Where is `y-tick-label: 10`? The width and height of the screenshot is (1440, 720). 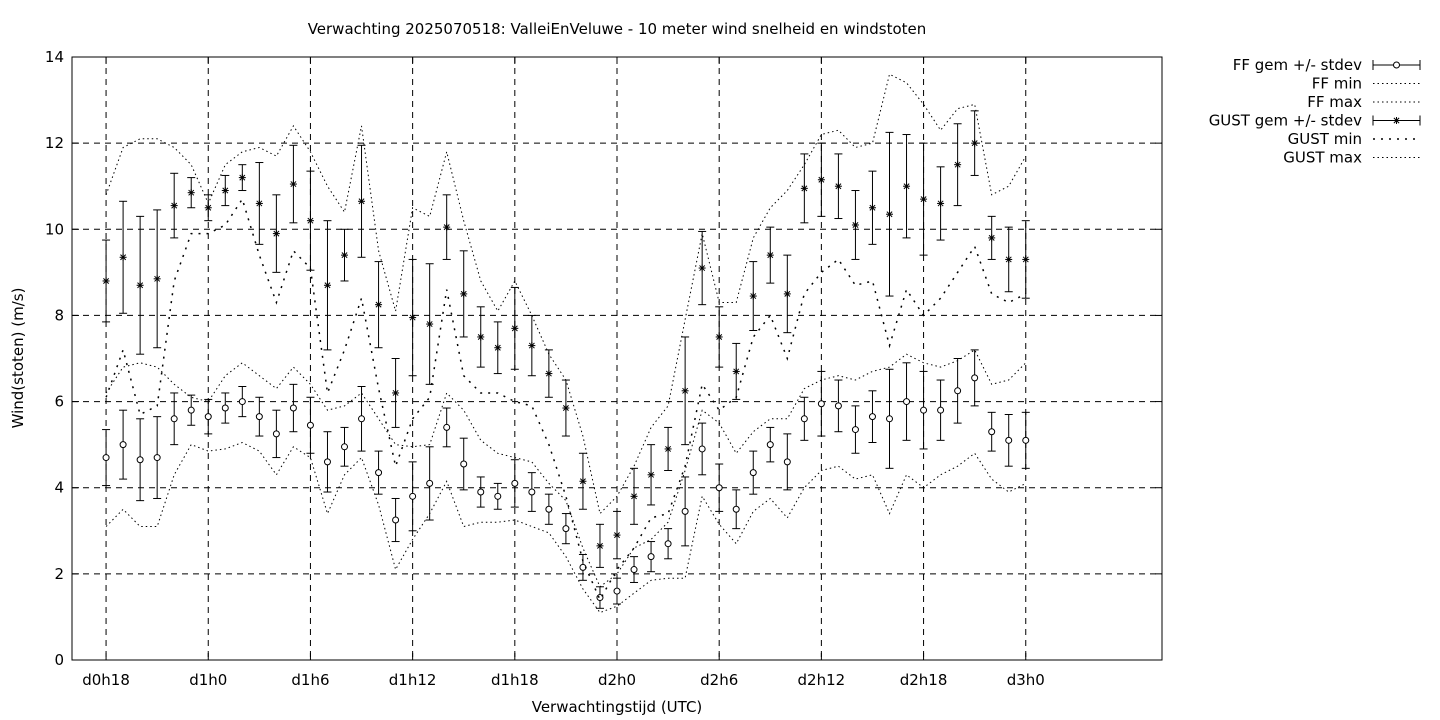
y-tick-label: 10 is located at coordinates (54, 229).